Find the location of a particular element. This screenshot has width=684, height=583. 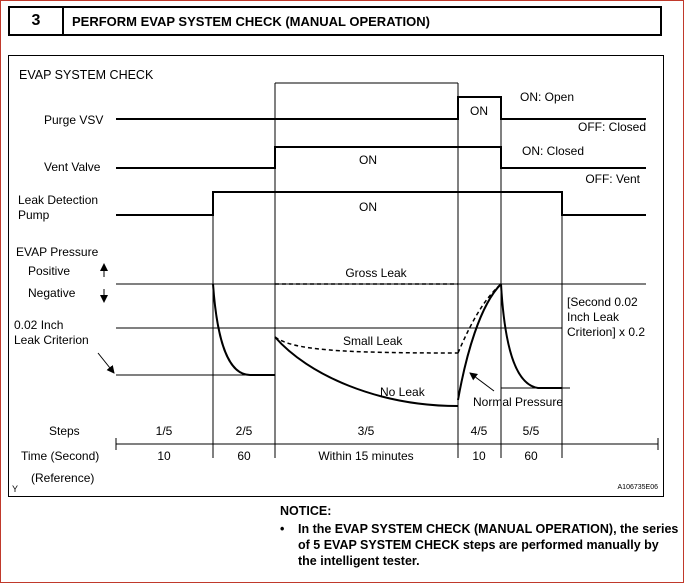

no-leak-curve is located at coordinates (366, 371).